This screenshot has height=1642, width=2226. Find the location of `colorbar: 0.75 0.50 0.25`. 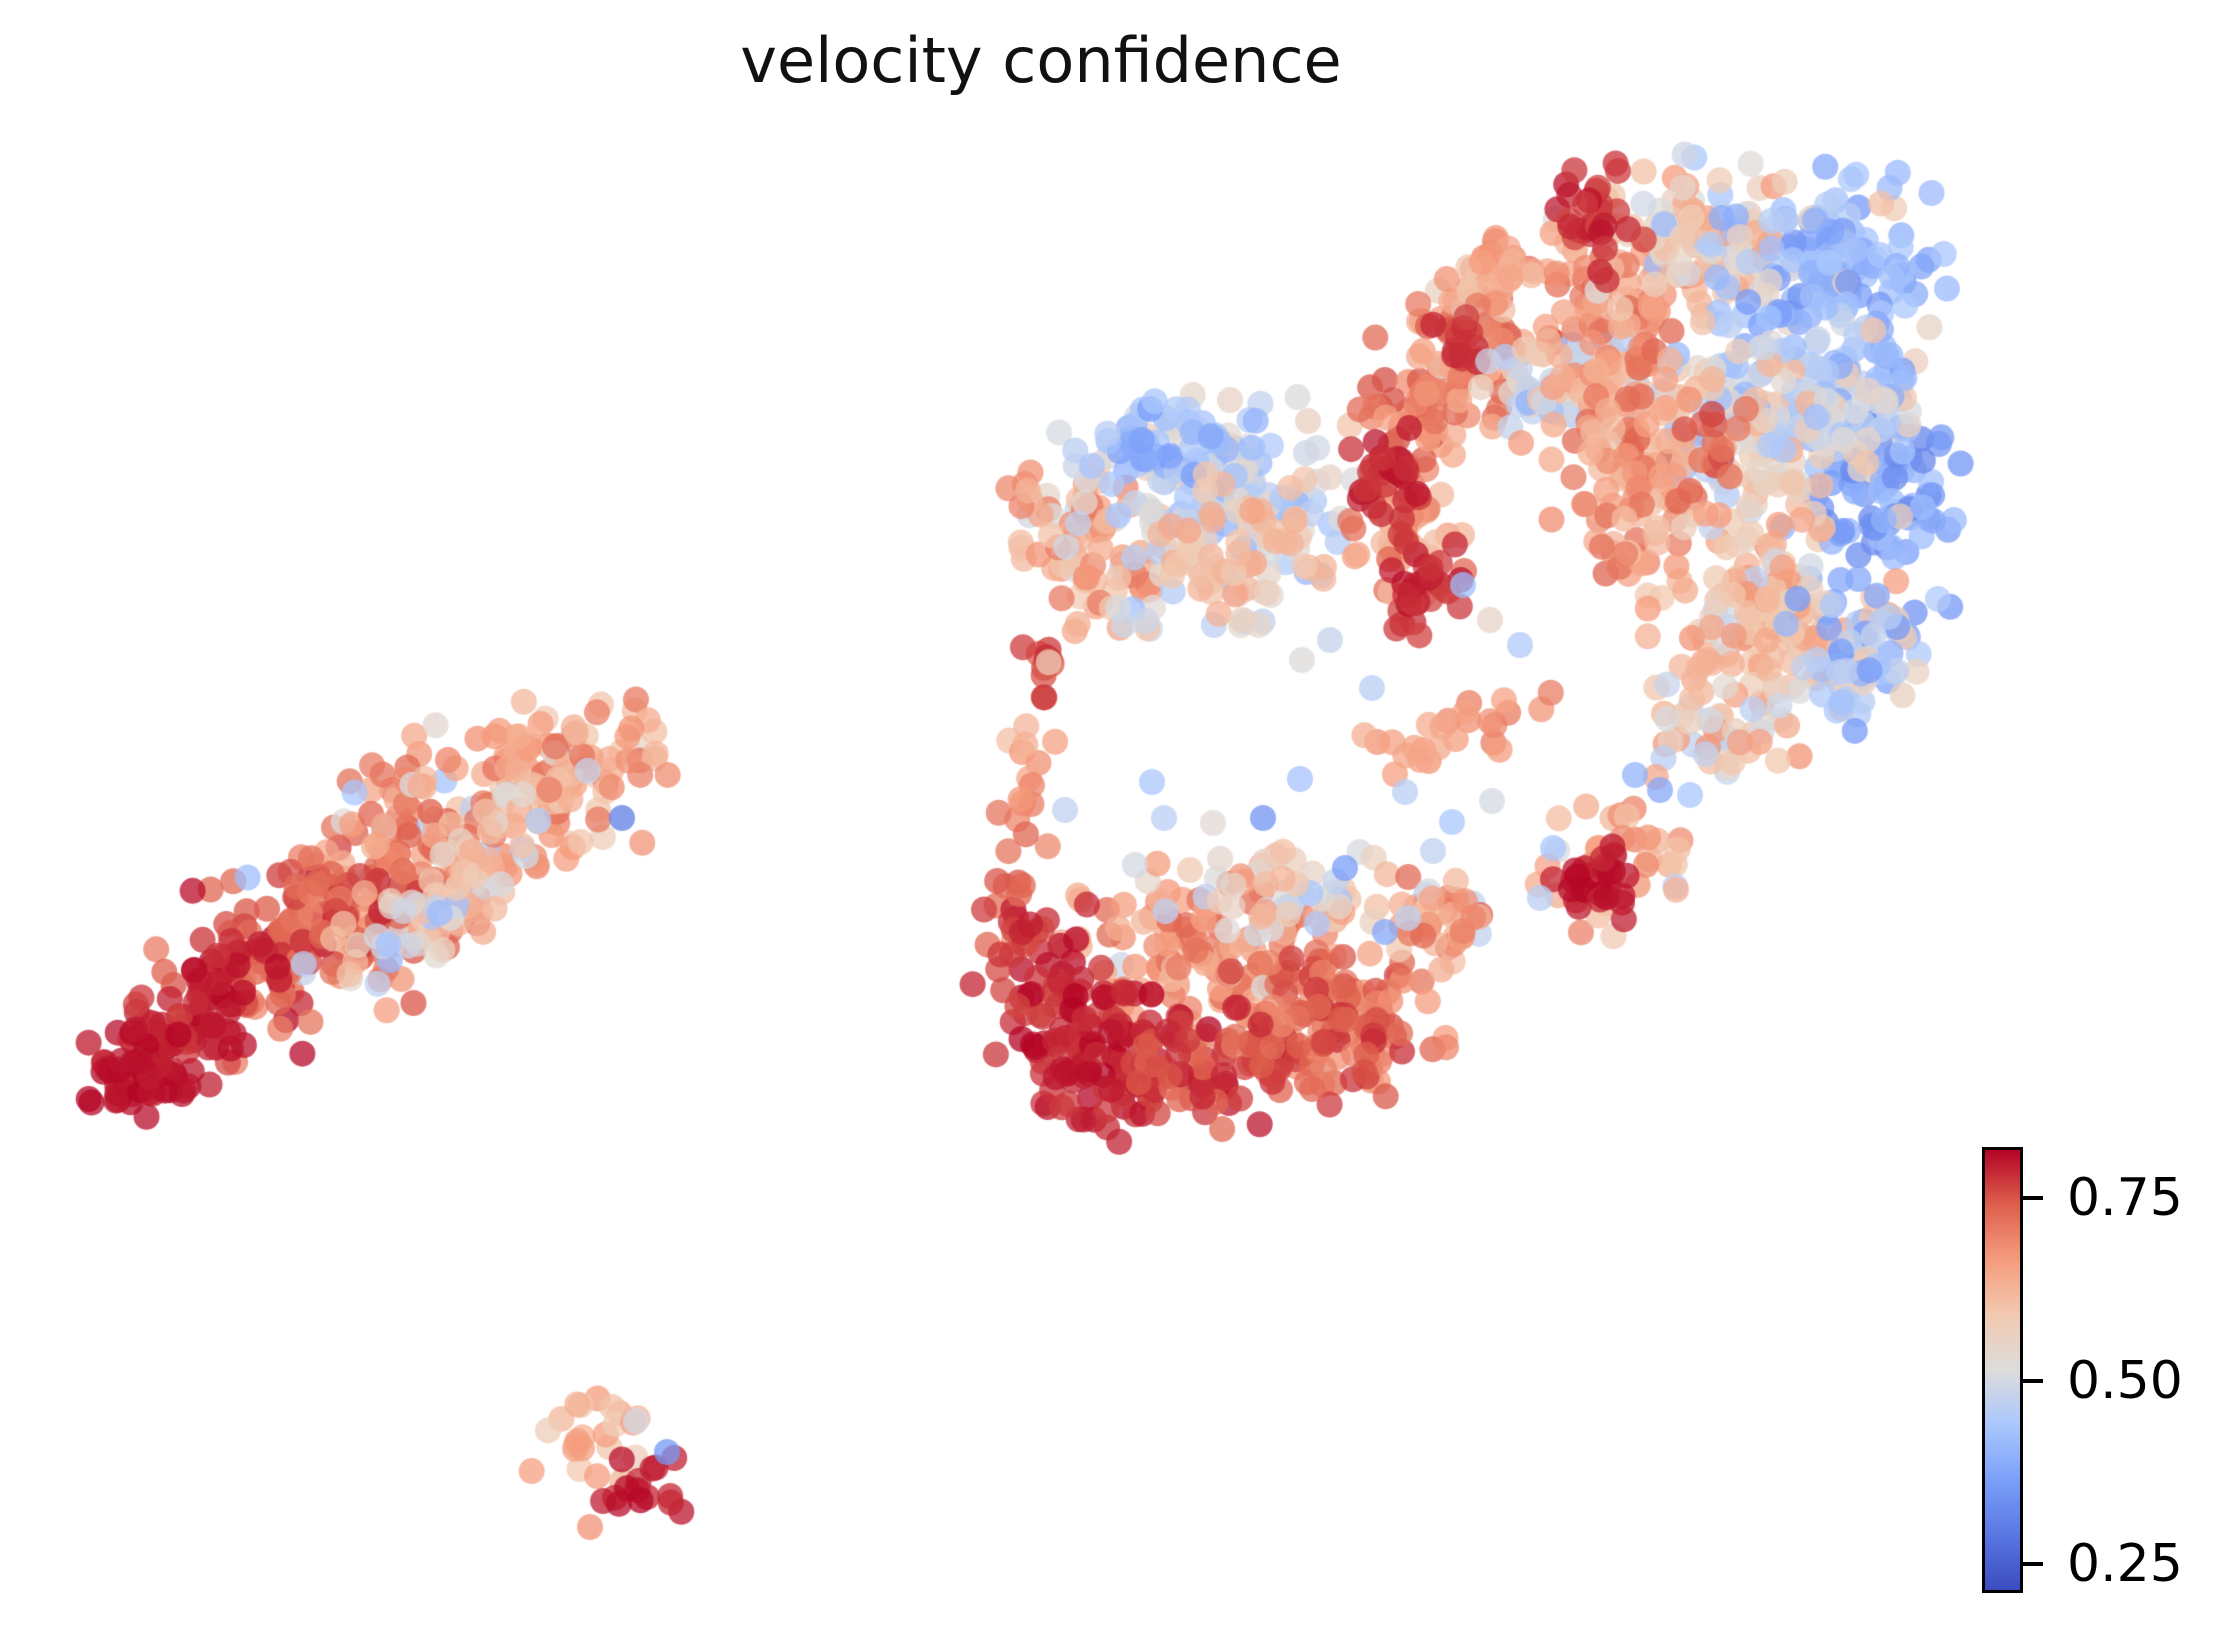

colorbar: 0.75 0.50 0.25 is located at coordinates (2104, 1370).